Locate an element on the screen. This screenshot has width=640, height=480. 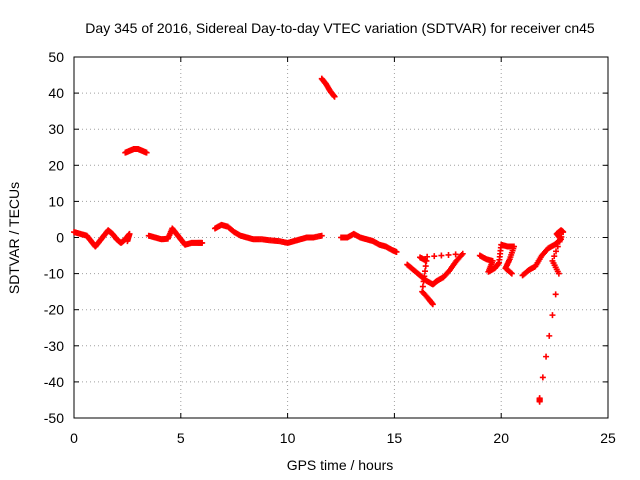
y-tick-label: 30 is located at coordinates (56, 129).